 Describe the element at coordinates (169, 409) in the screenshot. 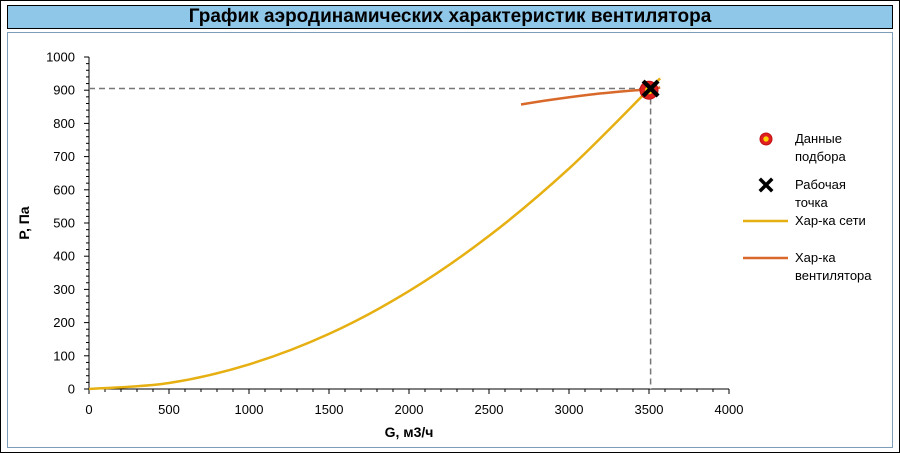

I see `x-tick-label: 500` at that location.